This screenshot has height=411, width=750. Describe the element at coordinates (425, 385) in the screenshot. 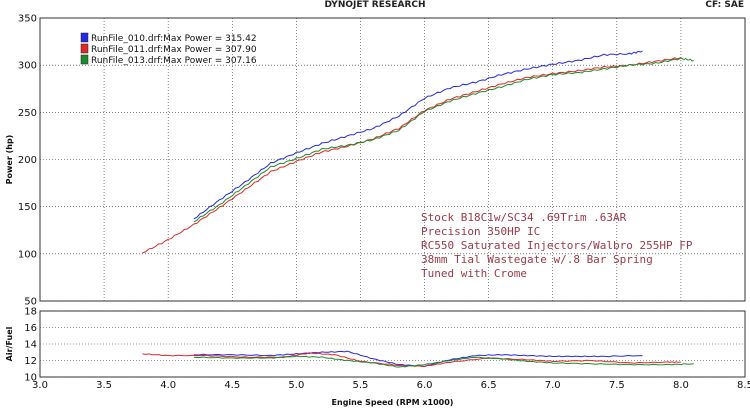

I see `x-tick-label: 6.0` at that location.